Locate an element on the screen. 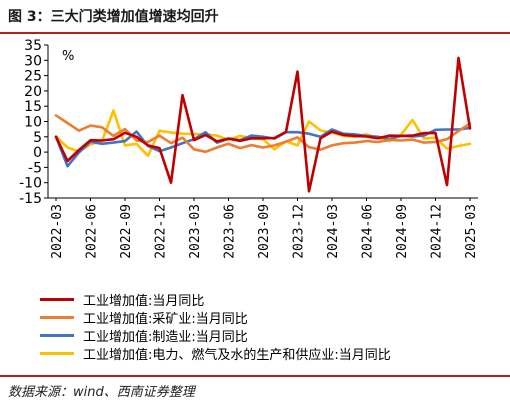  y-tick-label: -5 is located at coordinates (35, 168).